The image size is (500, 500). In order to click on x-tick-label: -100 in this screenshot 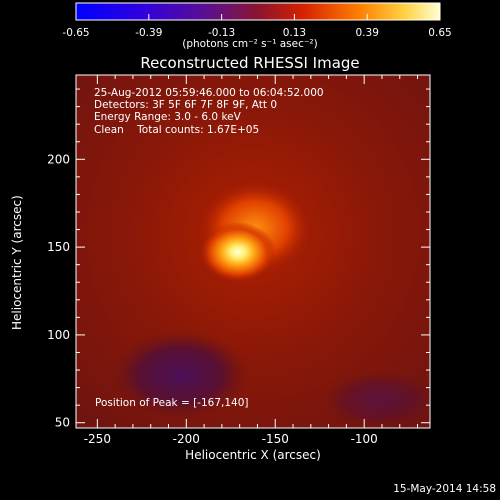, I will do `click(364, 439)`.